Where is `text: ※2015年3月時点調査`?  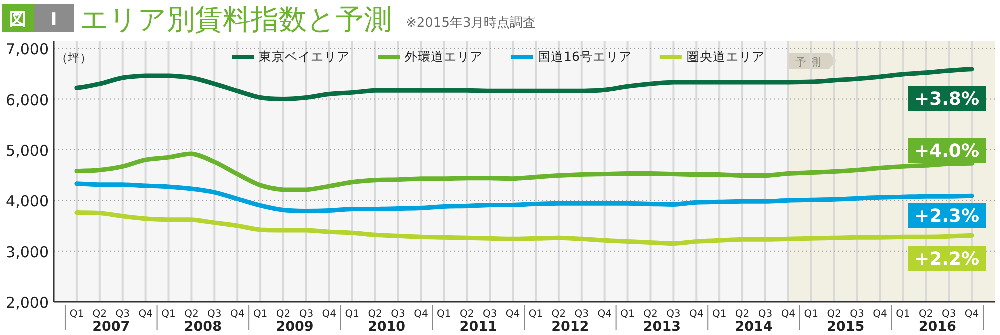
text: ※2015年3月時点調査 is located at coordinates (471, 23).